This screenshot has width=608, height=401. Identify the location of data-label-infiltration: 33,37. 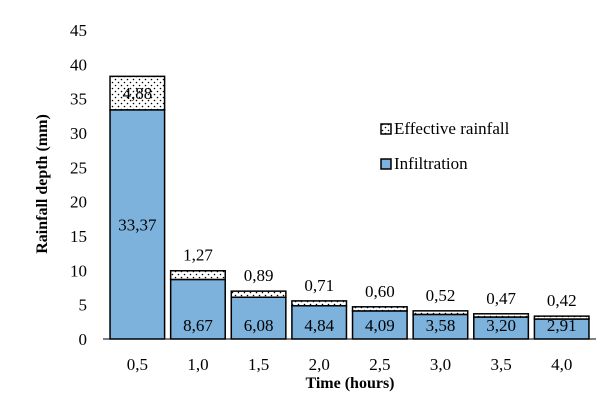
(137, 224).